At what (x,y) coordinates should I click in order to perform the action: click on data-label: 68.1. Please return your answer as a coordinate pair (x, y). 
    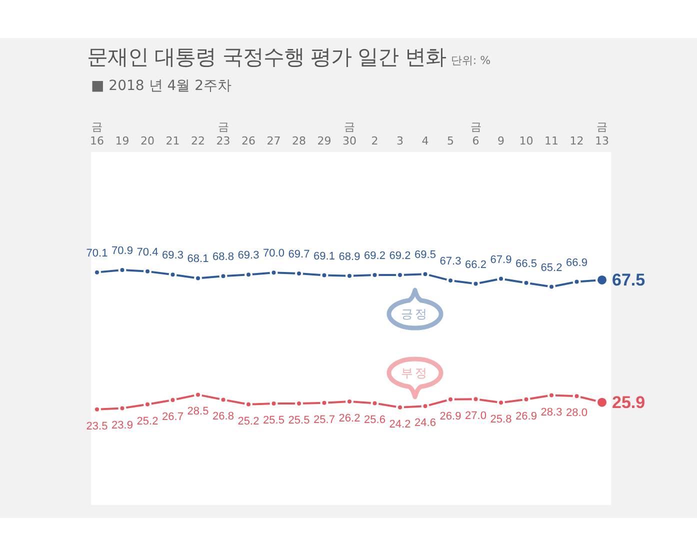
    Looking at the image, I should click on (198, 259).